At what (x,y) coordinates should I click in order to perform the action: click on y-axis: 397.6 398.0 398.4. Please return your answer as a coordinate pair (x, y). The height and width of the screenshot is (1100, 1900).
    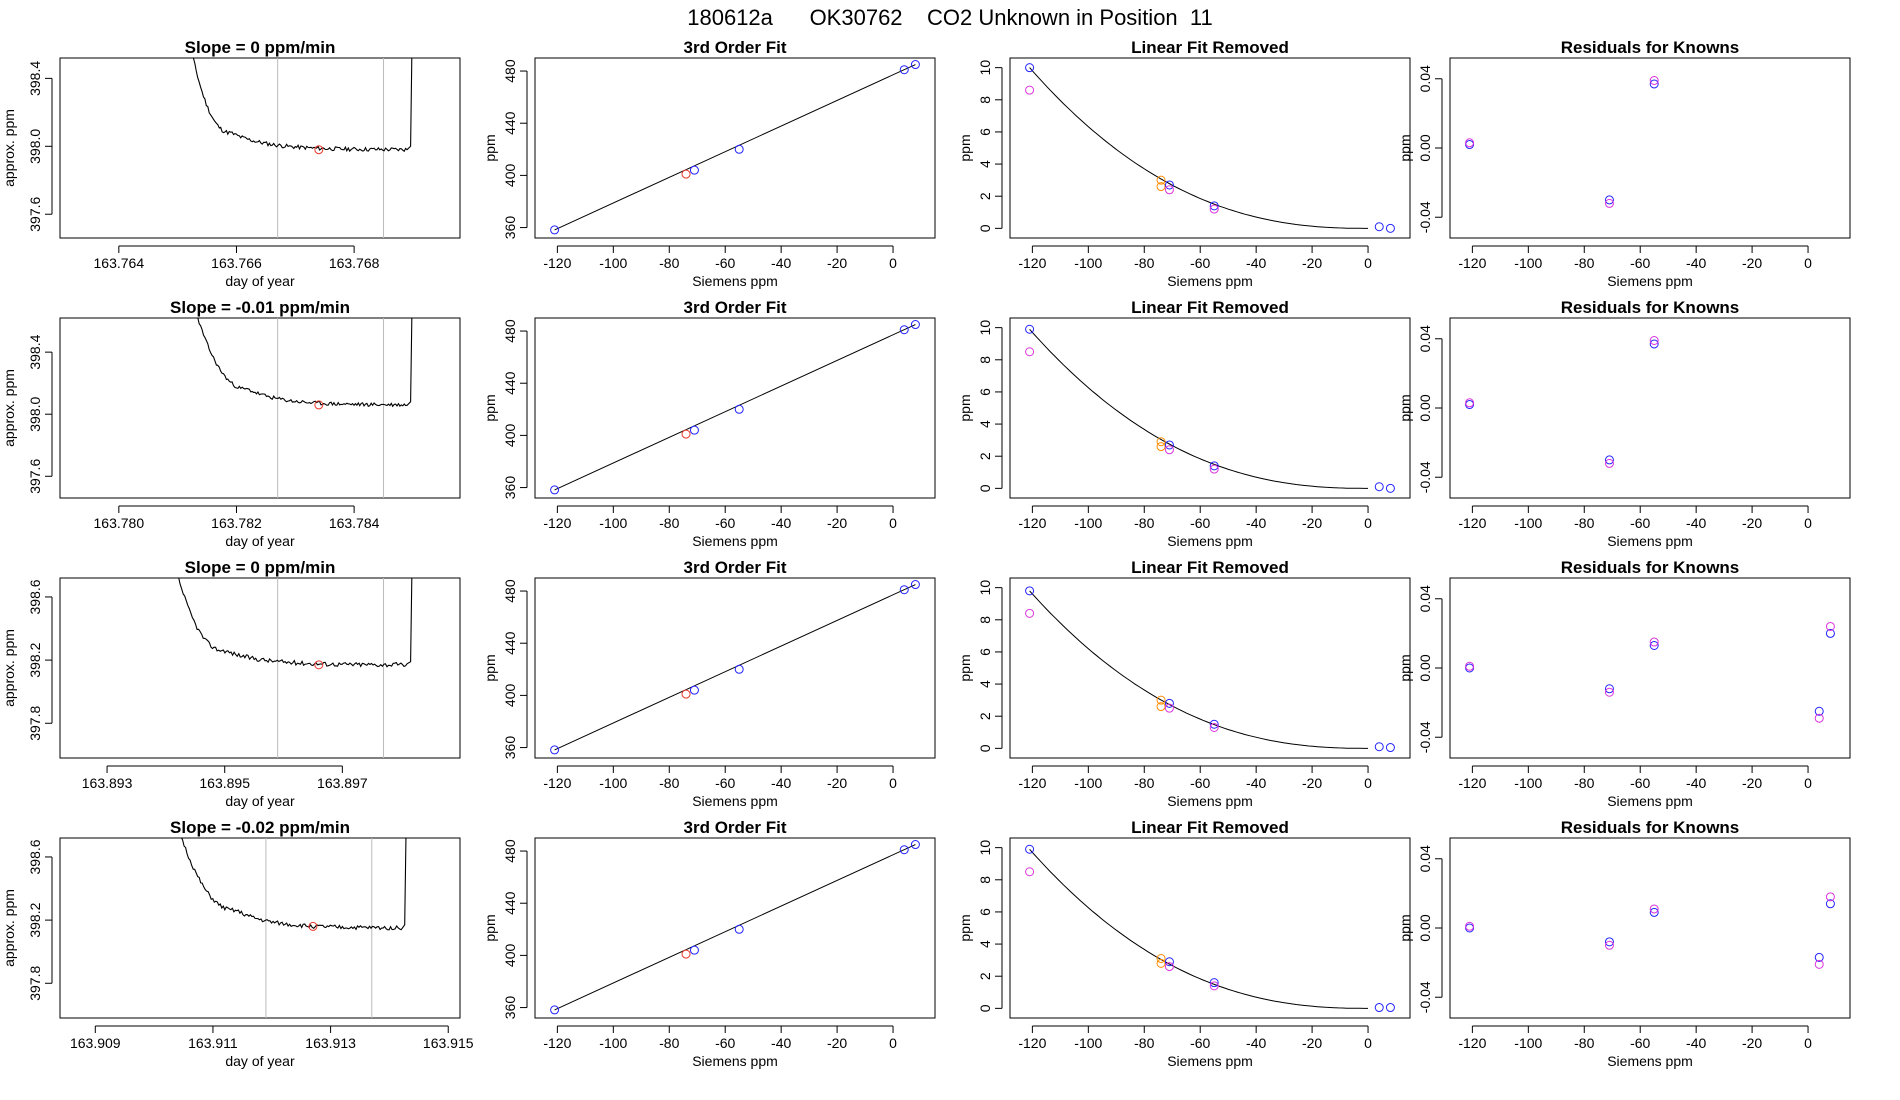
    Looking at the image, I should click on (40, 146).